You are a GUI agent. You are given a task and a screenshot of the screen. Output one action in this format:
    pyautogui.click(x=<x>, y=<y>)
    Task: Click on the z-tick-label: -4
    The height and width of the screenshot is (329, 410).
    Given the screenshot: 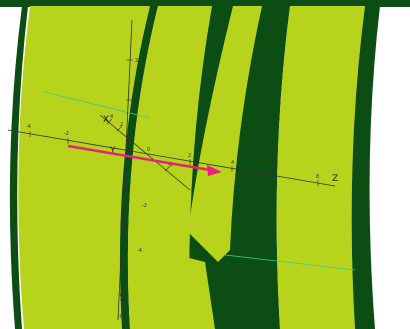 What is the action you would take?
    pyautogui.click(x=28, y=127)
    